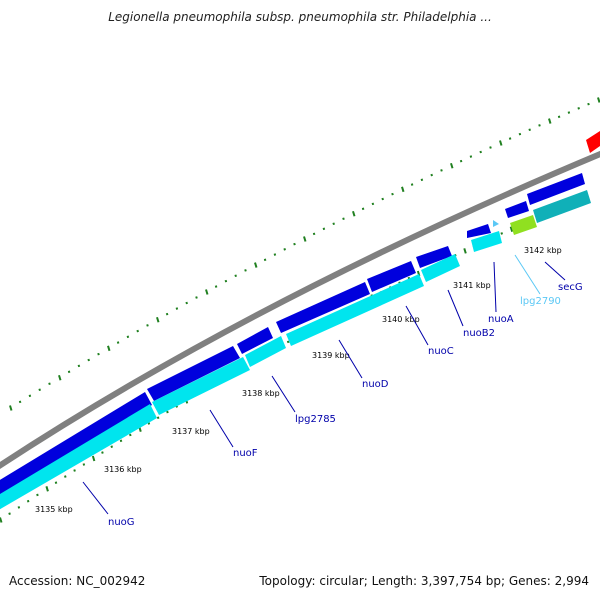 The width and height of the screenshot is (600, 600). What do you see at coordinates (121, 522) in the screenshot?
I see `gene-label-nuoG: nuoG` at bounding box center [121, 522].